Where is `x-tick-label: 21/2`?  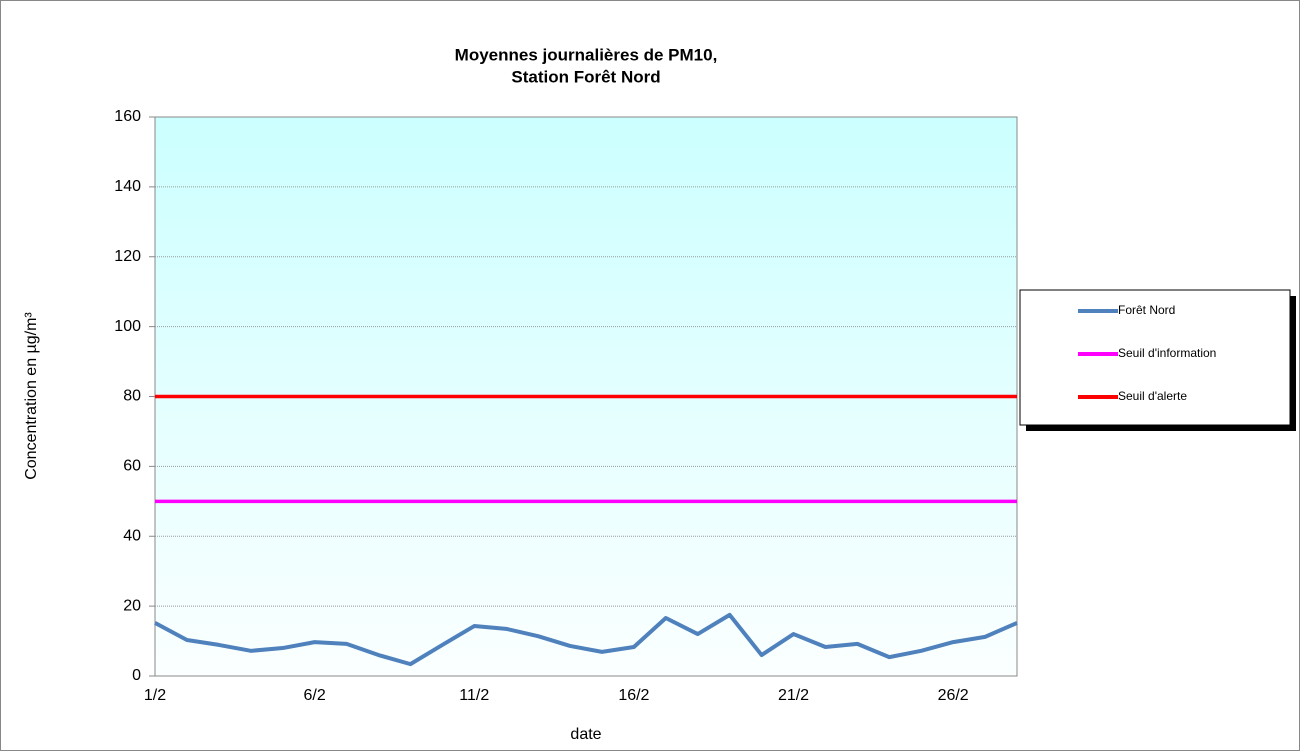
x-tick-label: 21/2 is located at coordinates (793, 695).